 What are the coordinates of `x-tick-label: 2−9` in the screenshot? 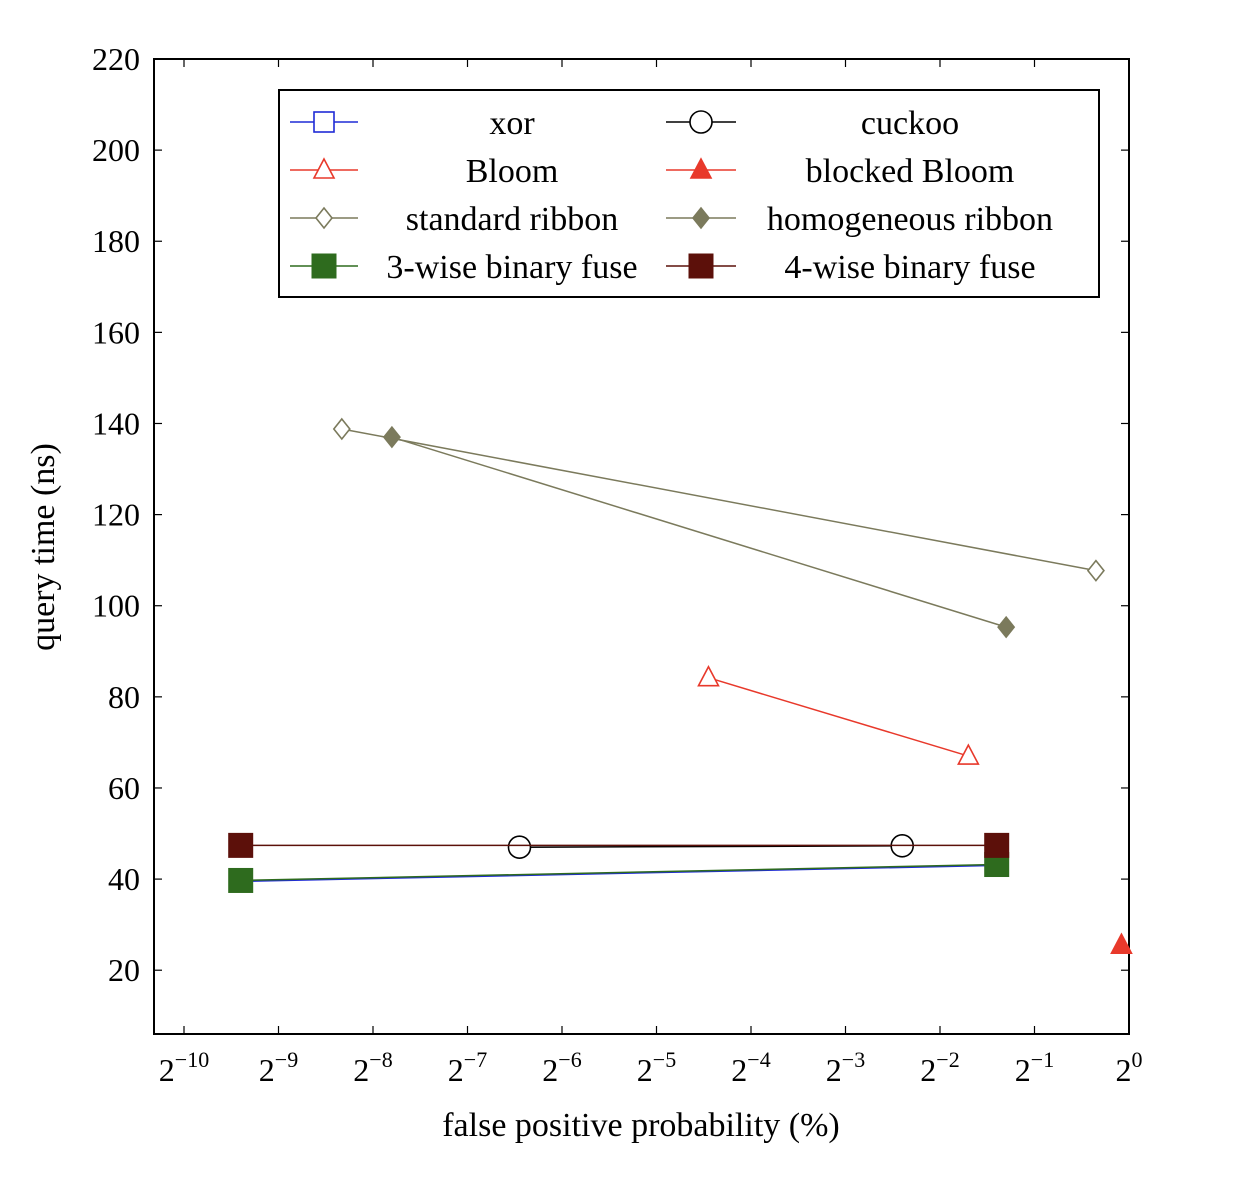 It's located at (278, 1067).